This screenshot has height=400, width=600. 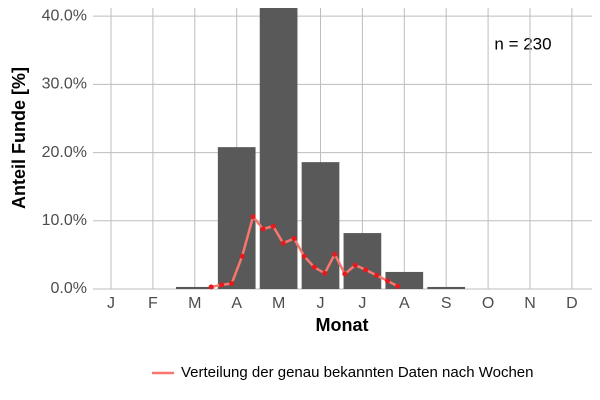 I want to click on y-axis-title: Anteil Funde [%], so click(x=19, y=138).